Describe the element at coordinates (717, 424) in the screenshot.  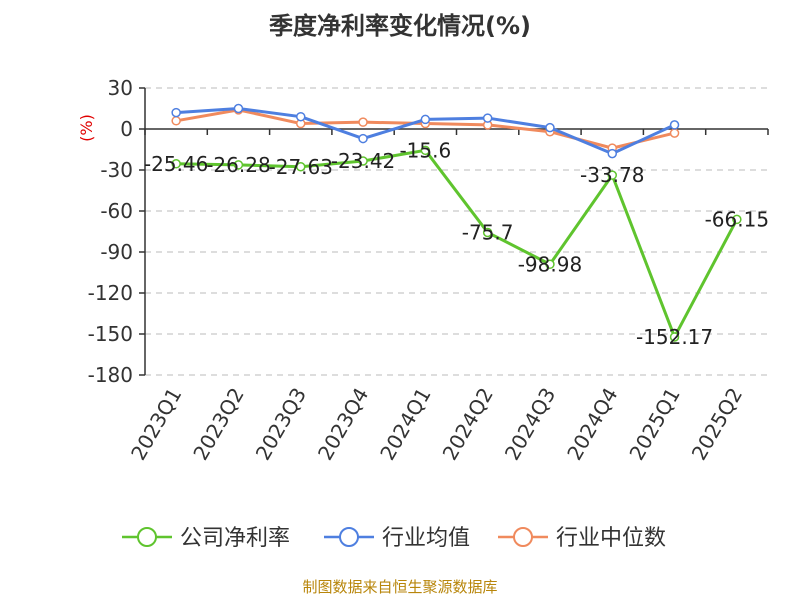
I see `x-tick-label: 2025Q2` at that location.